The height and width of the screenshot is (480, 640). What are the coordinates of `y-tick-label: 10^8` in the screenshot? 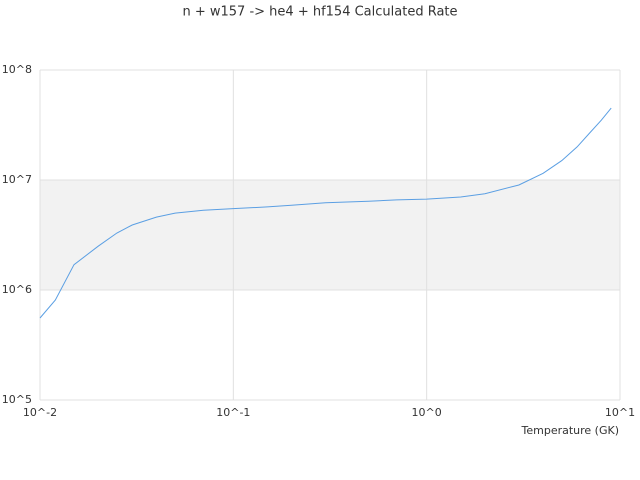 It's located at (17, 69).